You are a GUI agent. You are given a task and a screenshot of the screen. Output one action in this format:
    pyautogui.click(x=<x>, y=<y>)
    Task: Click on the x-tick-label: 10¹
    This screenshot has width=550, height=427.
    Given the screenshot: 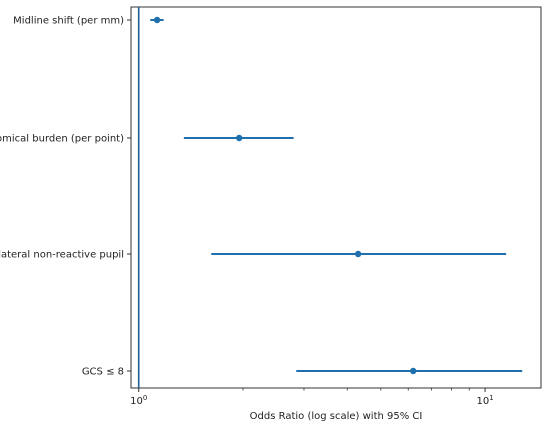 What is the action you would take?
    pyautogui.click(x=485, y=400)
    